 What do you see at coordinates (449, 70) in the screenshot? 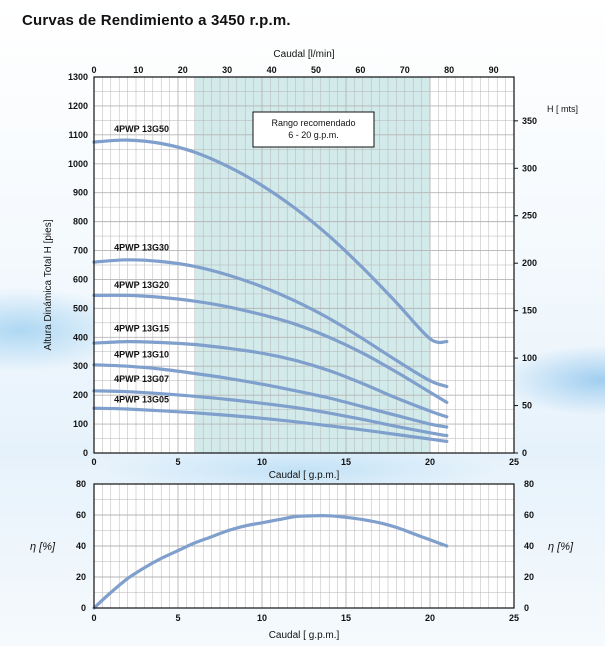
I see `x2-tick-label: 80` at bounding box center [449, 70].